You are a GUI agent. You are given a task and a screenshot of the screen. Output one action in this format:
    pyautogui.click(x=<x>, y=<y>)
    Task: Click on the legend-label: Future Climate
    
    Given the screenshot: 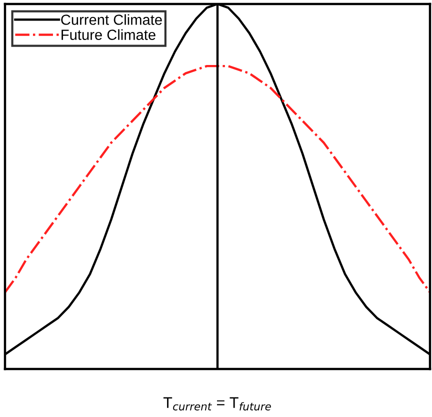 What is the action you would take?
    pyautogui.click(x=109, y=34)
    